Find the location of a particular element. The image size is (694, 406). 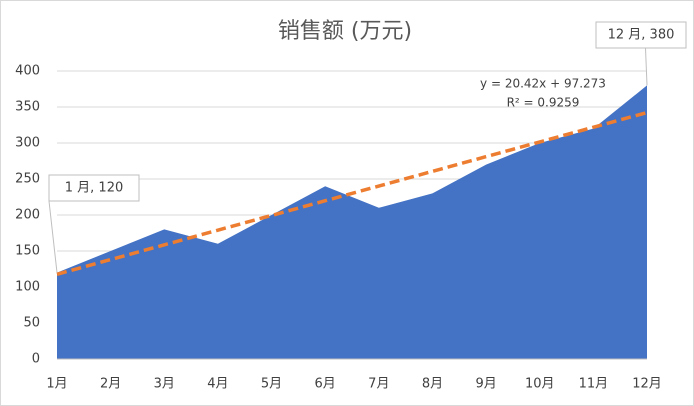

y-tick-label: 100 is located at coordinates (27, 287).